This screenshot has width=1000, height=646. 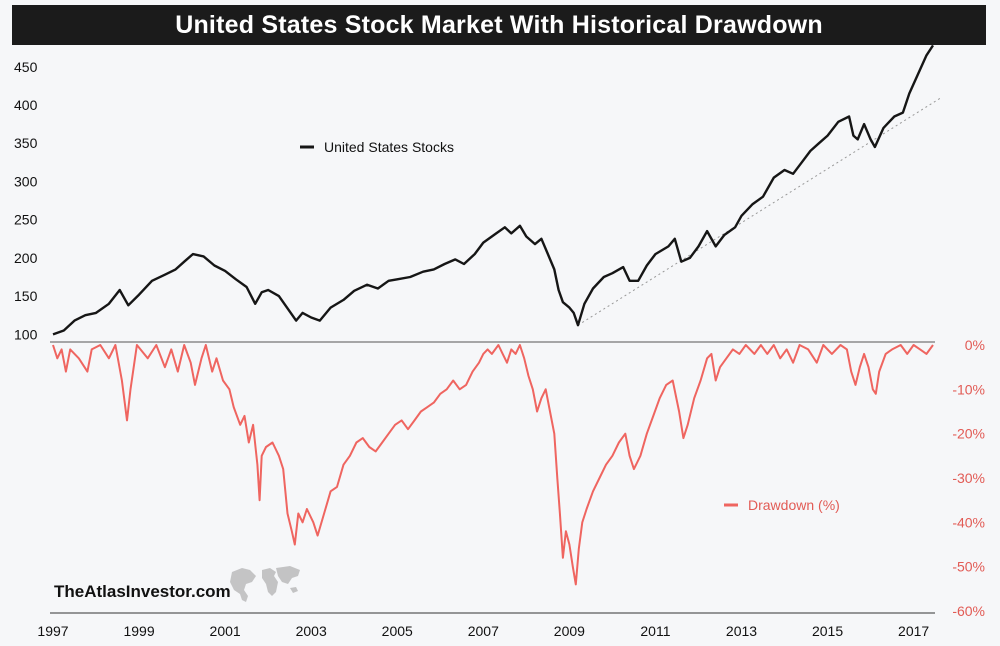 What do you see at coordinates (975, 345) in the screenshot?
I see `bottom-y-tick-label: 0%` at bounding box center [975, 345].